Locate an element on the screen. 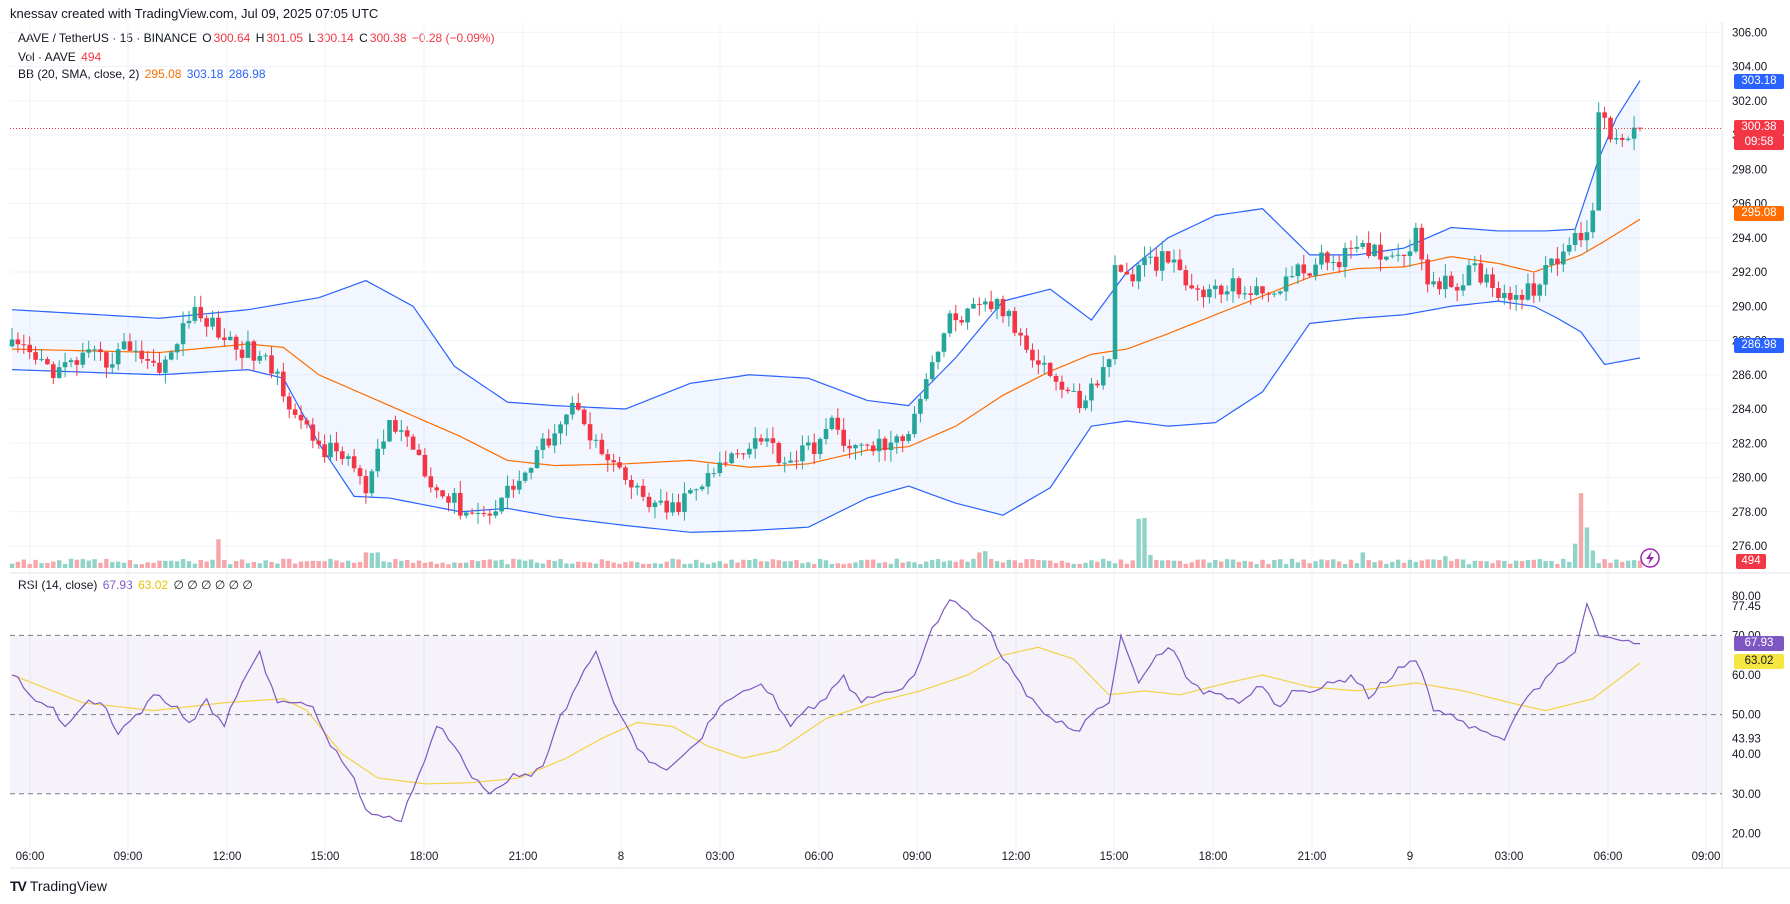 The width and height of the screenshot is (1790, 904). price-tick-label: 276.00 is located at coordinates (1749, 547).